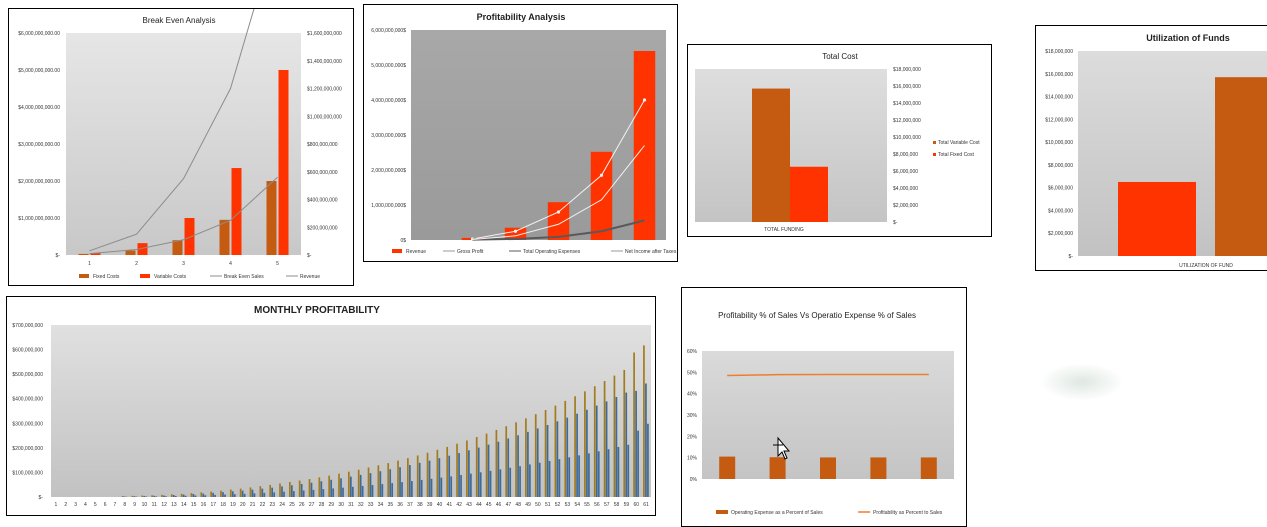 The height and width of the screenshot is (527, 1267). What do you see at coordinates (388, 206) in the screenshot?
I see `y-tick-label: 1,000,000,000$` at bounding box center [388, 206].